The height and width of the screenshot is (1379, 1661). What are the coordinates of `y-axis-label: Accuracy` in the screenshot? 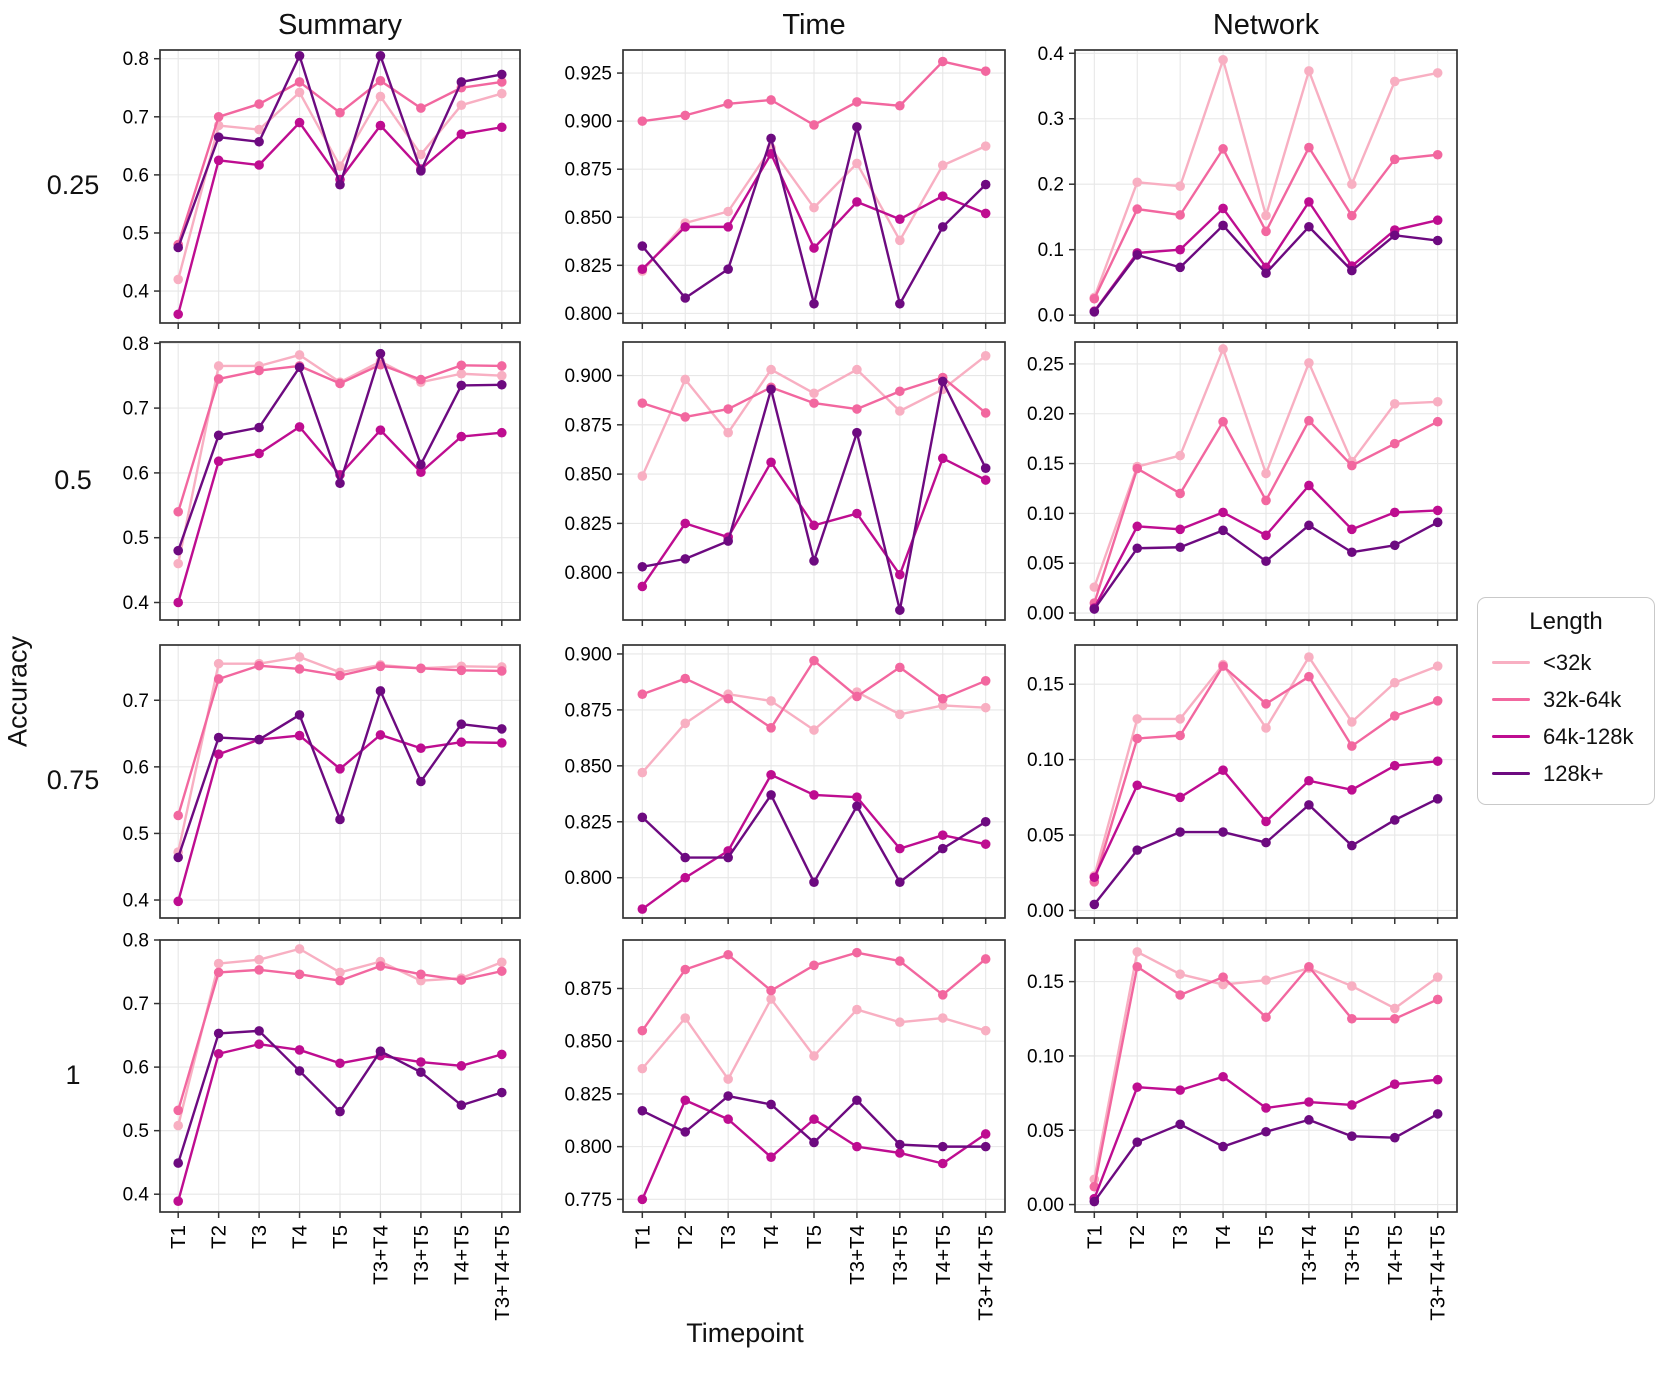 It's located at (17, 691).